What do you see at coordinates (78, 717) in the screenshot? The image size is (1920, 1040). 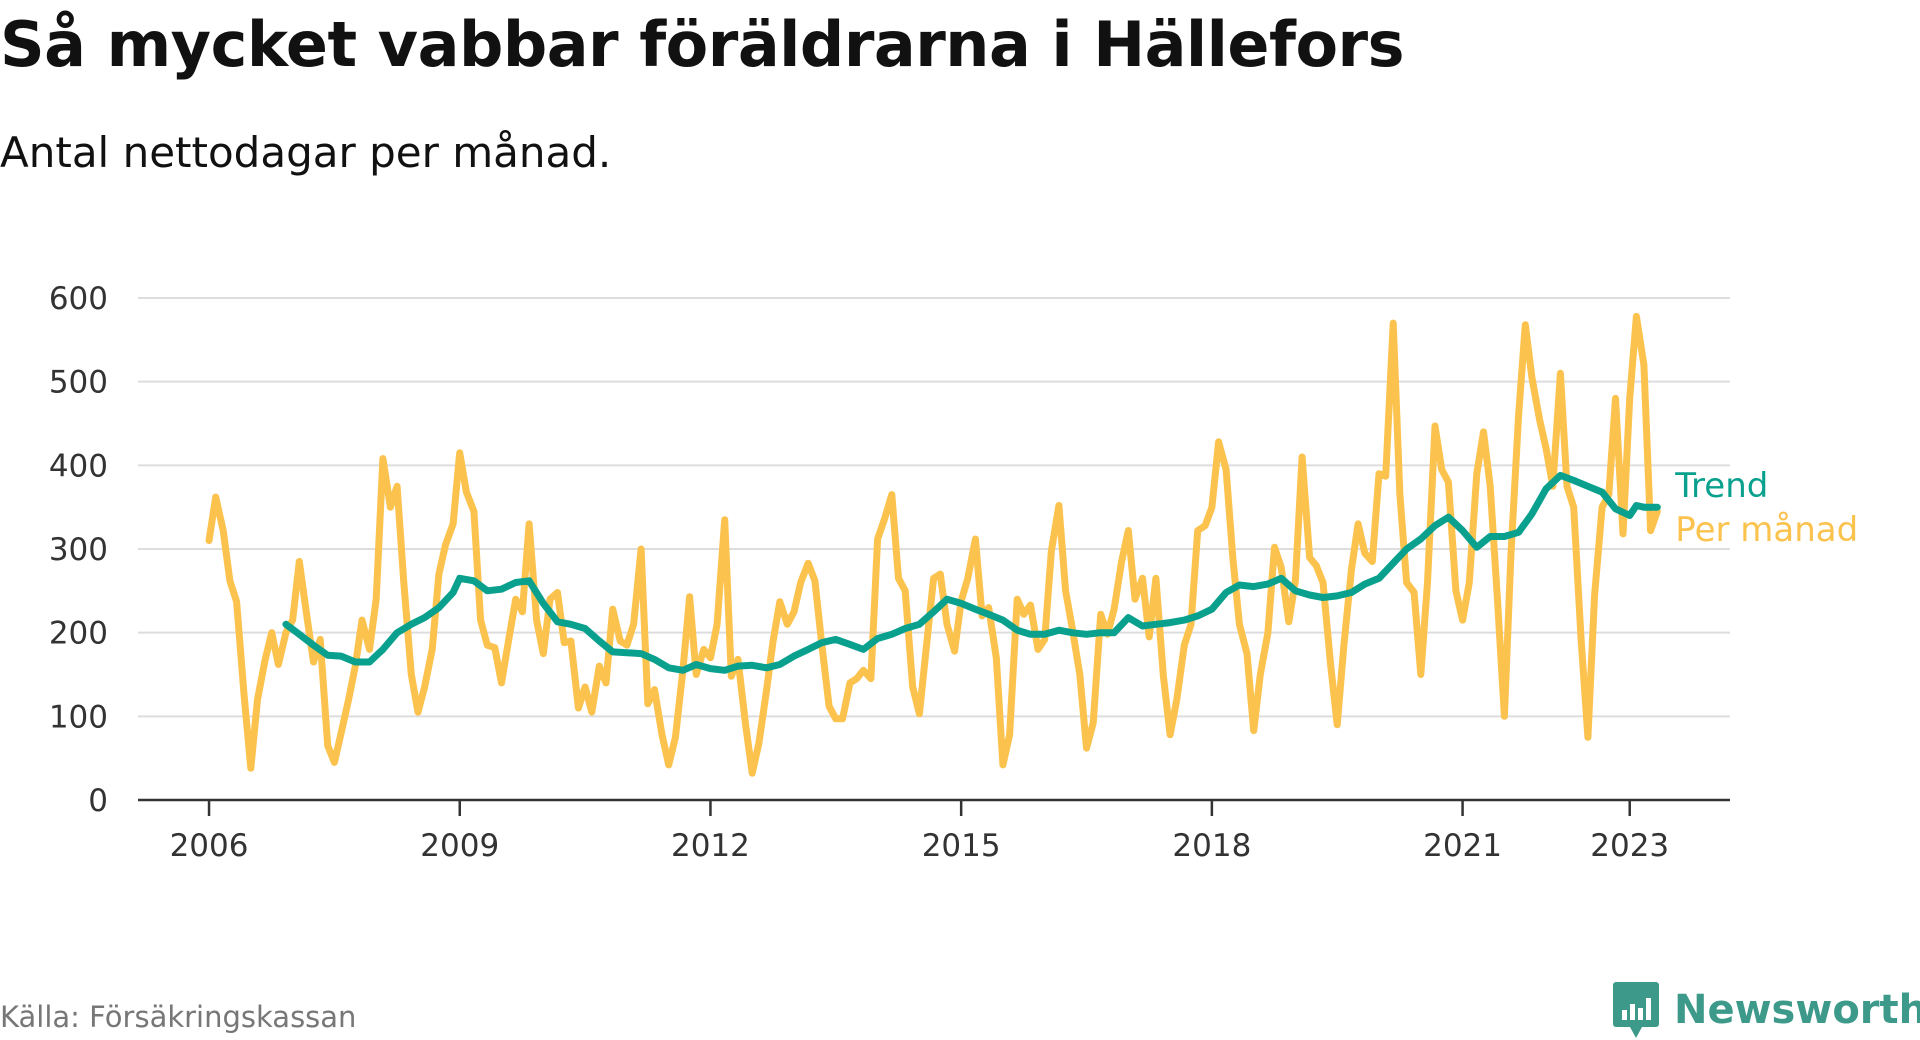 I see `y-tick-label: 100` at bounding box center [78, 717].